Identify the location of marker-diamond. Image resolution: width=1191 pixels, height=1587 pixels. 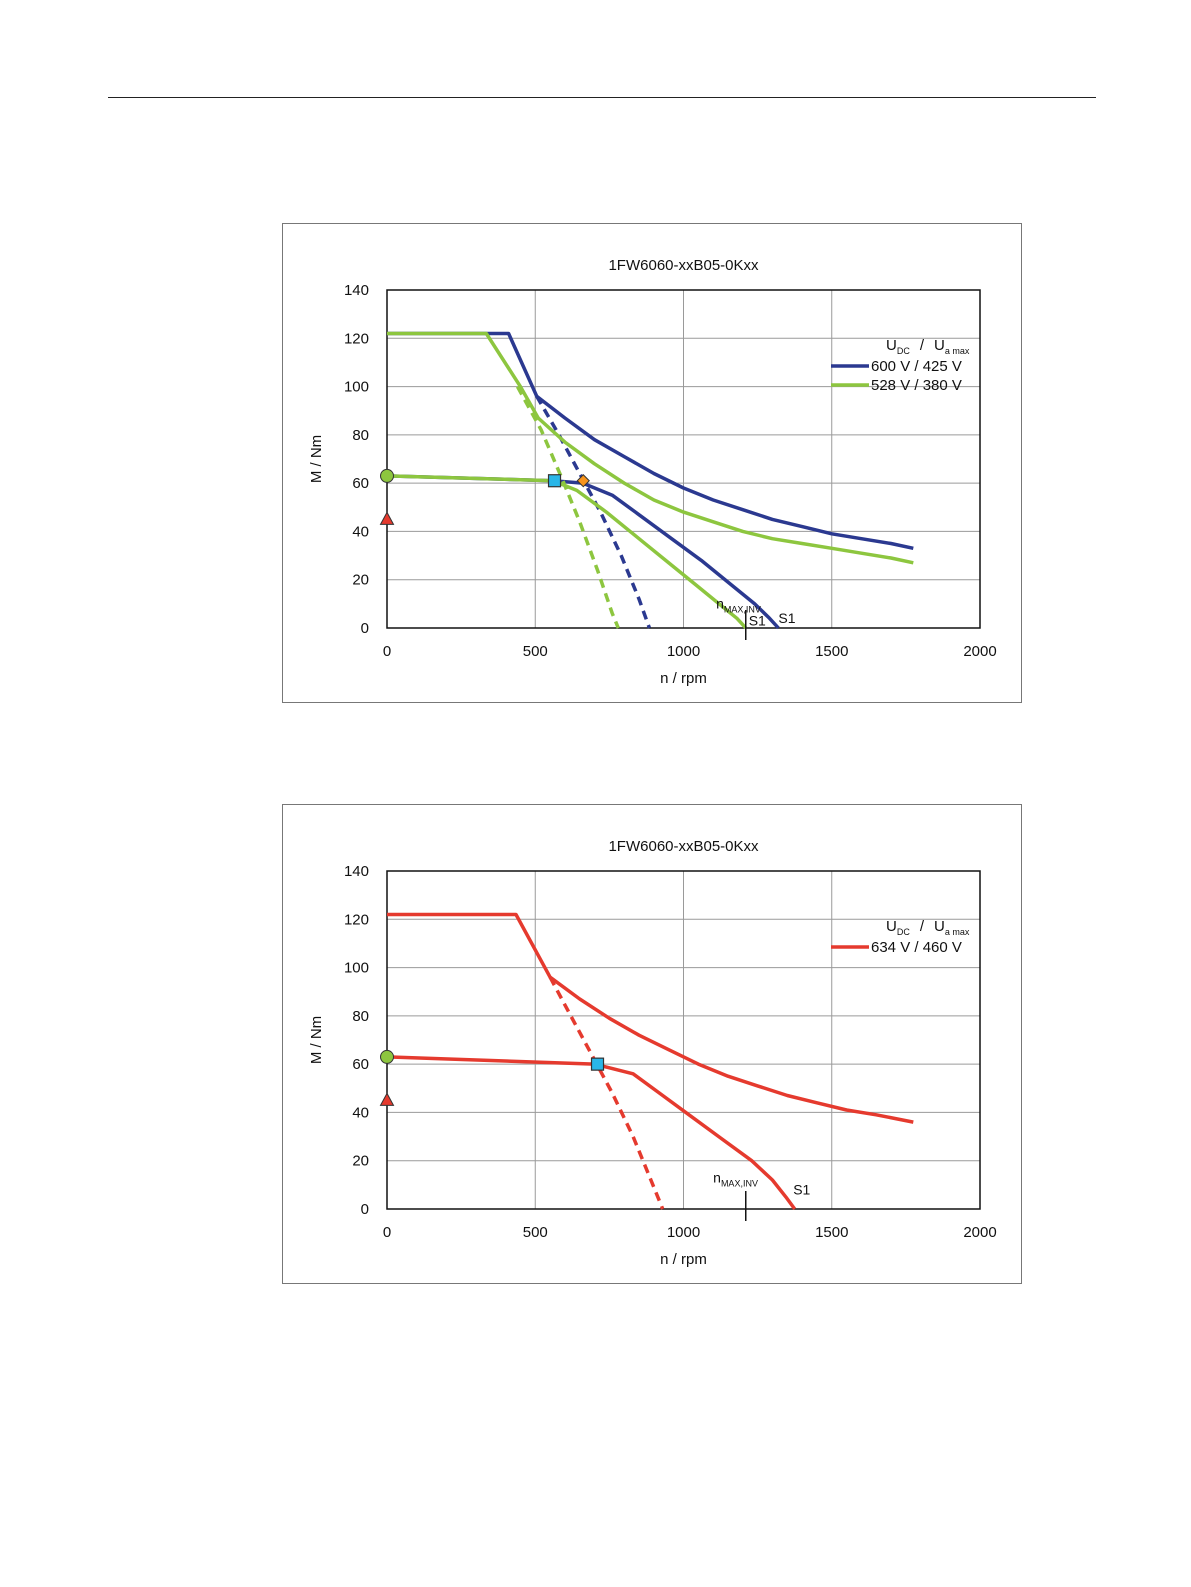
(583, 481).